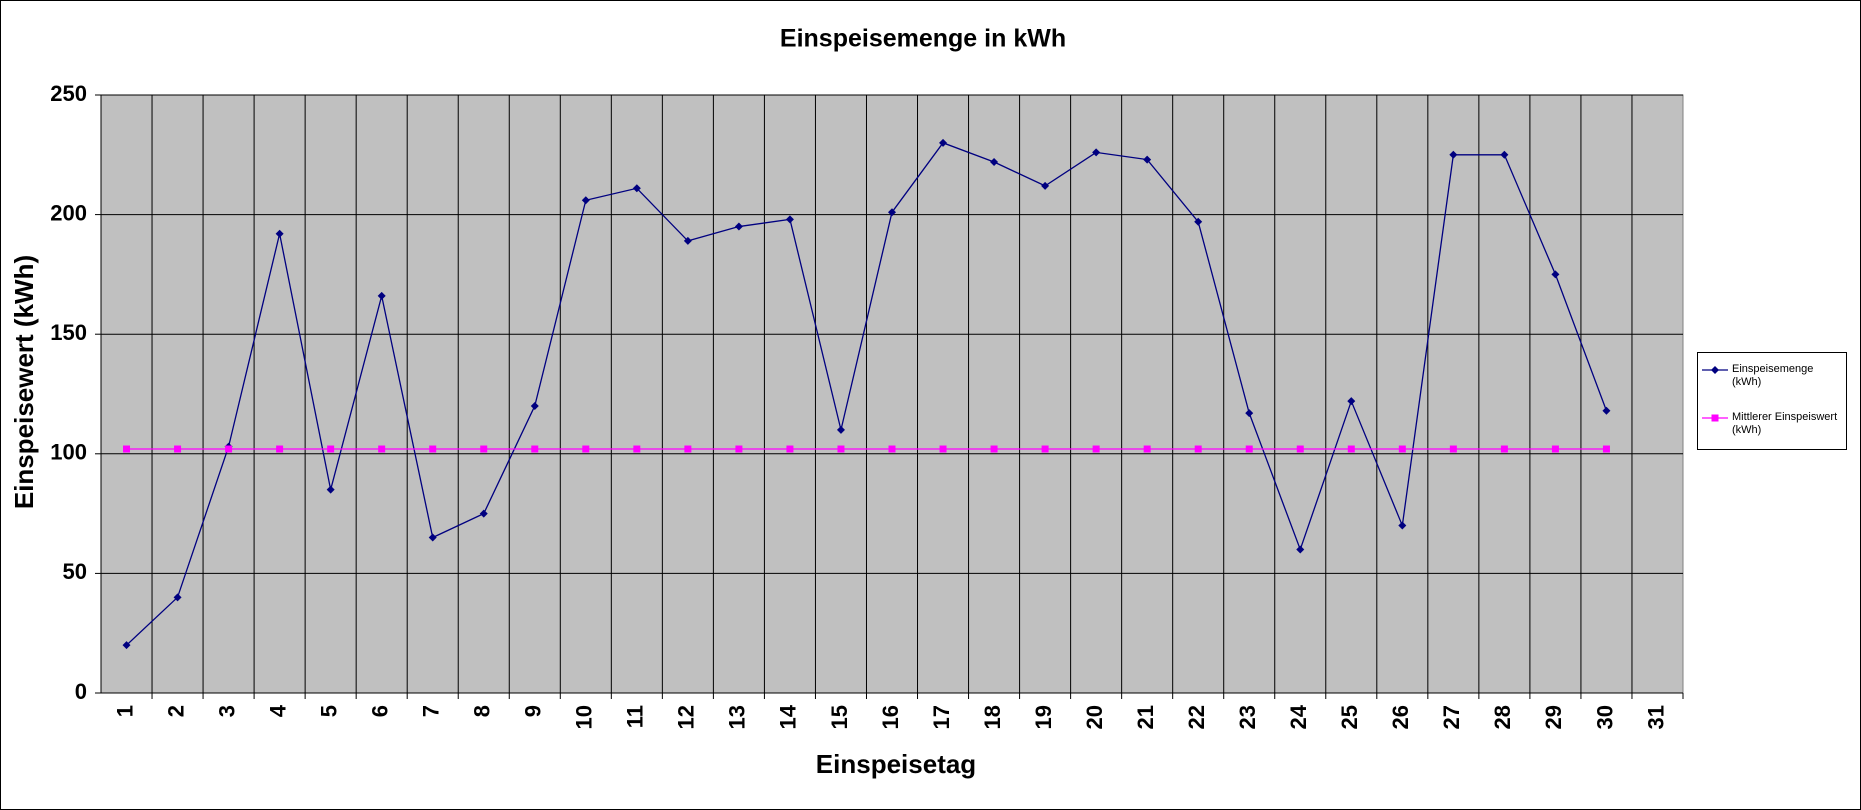 The image size is (1861, 810). What do you see at coordinates (1145, 717) in the screenshot?
I see `x-tick-label: 21` at bounding box center [1145, 717].